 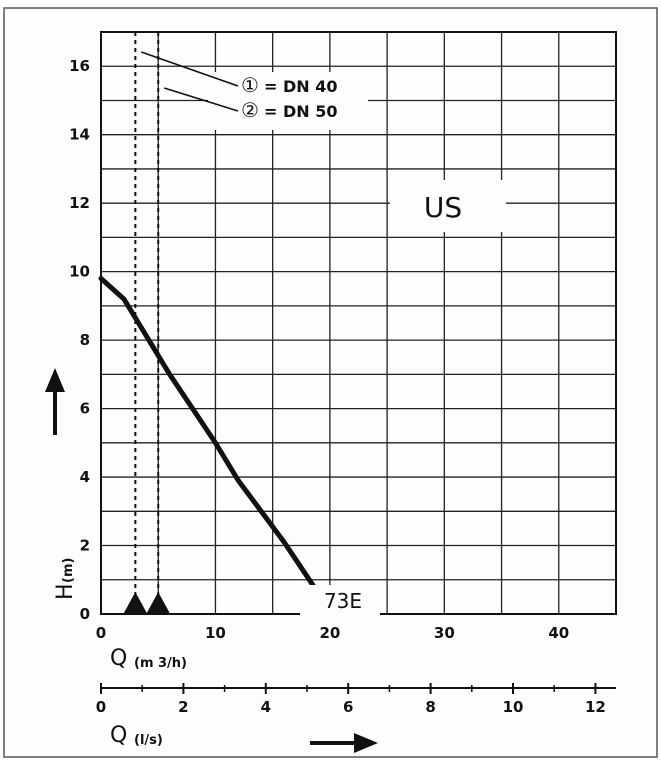 I want to click on legend-label: = DN 40, so click(x=300, y=86).